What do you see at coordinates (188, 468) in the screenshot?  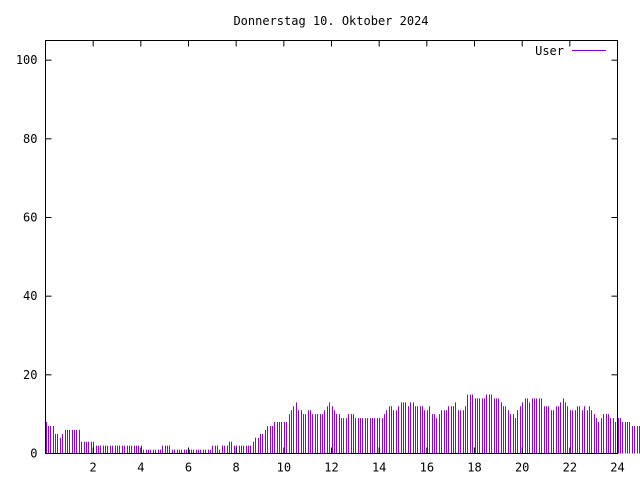 I see `x-tick-label: 6` at bounding box center [188, 468].